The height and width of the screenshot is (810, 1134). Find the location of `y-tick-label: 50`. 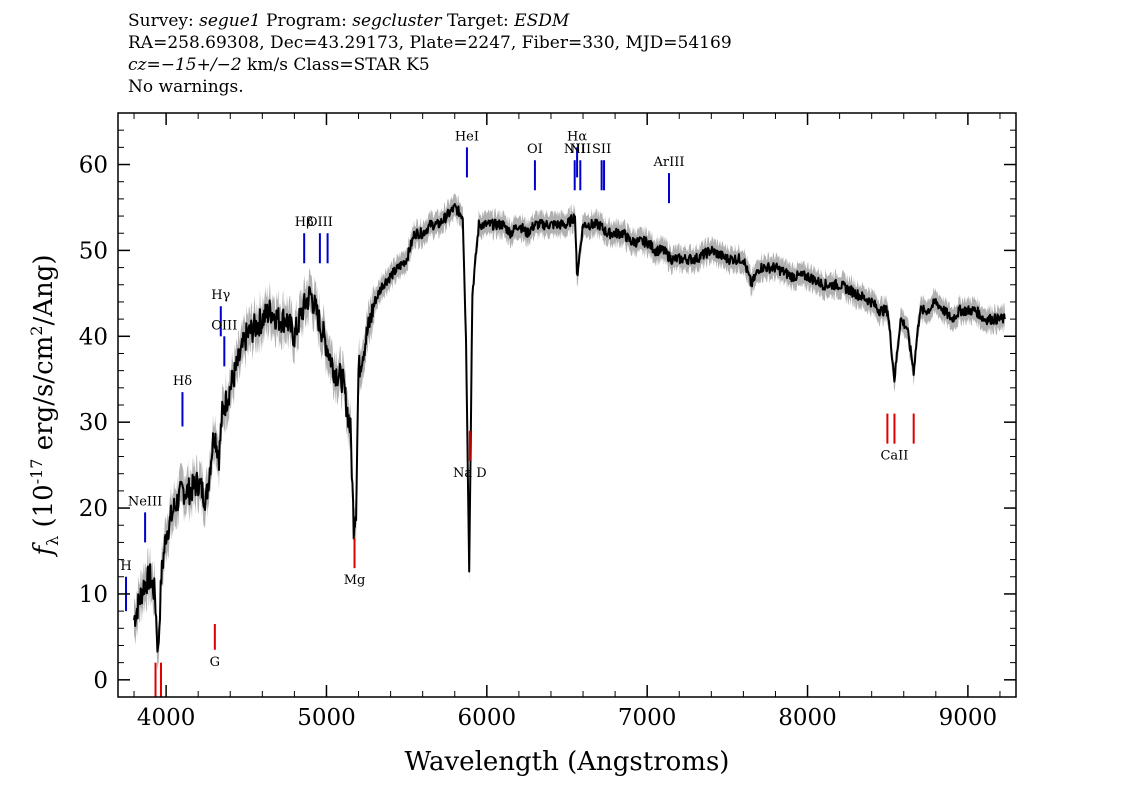

y-tick-label: 50 is located at coordinates (93, 251).